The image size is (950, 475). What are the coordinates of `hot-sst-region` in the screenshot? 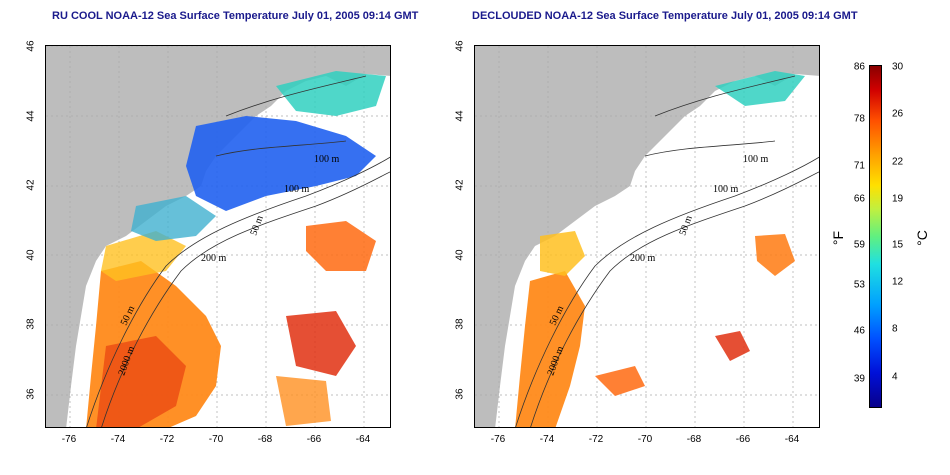 It's located at (141, 381).